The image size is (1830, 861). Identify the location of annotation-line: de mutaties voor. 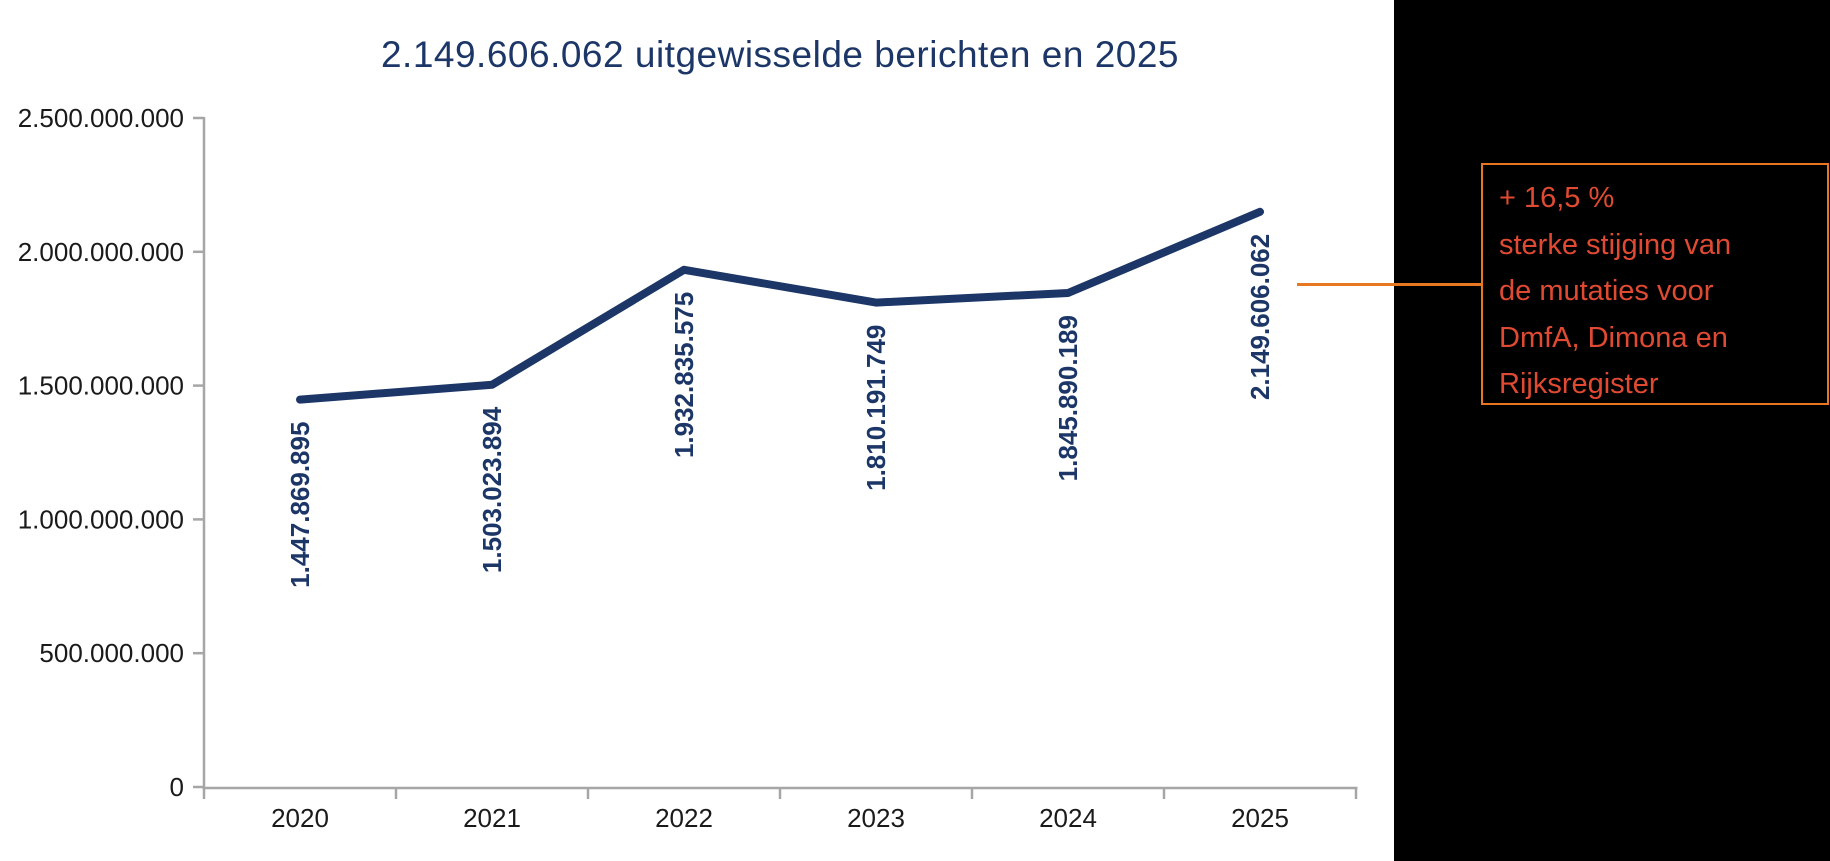
(1606, 291).